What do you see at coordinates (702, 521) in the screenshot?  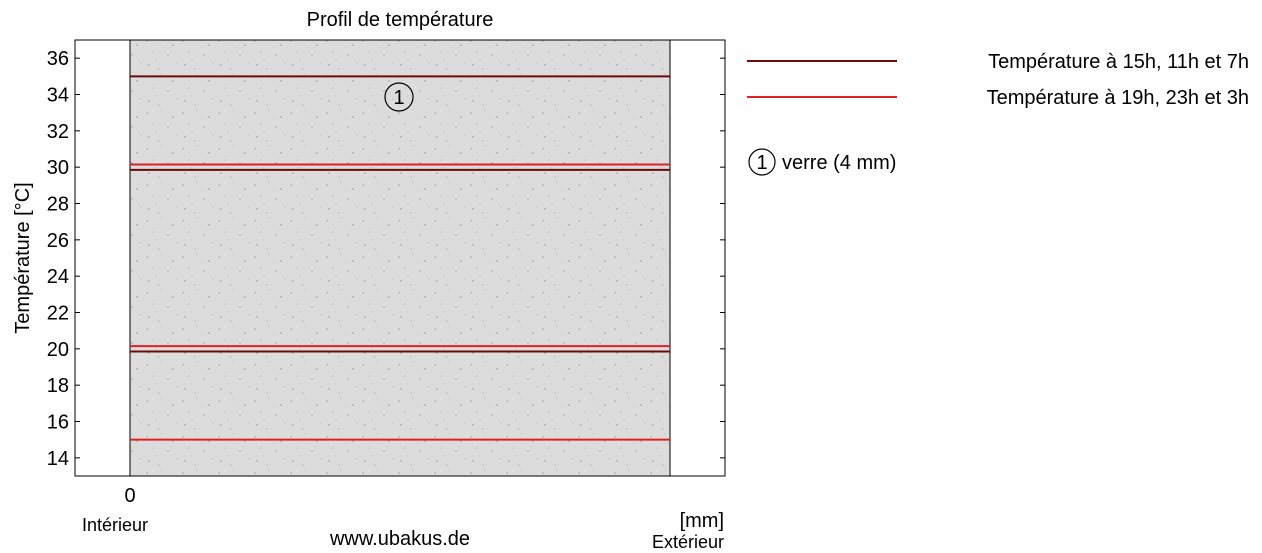 I see `x-axis-unit-label: [mm]` at bounding box center [702, 521].